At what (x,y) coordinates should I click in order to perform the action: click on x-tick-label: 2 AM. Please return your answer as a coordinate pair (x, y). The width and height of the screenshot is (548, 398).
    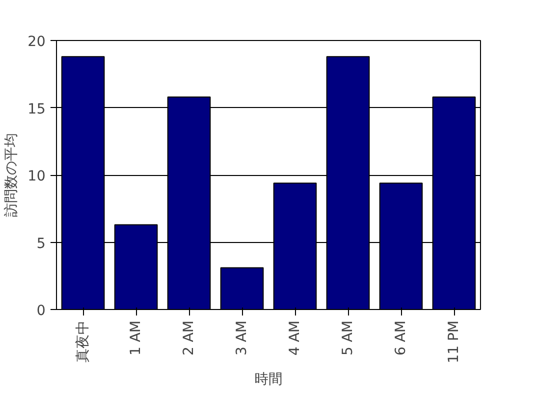
    Looking at the image, I should click on (189, 338).